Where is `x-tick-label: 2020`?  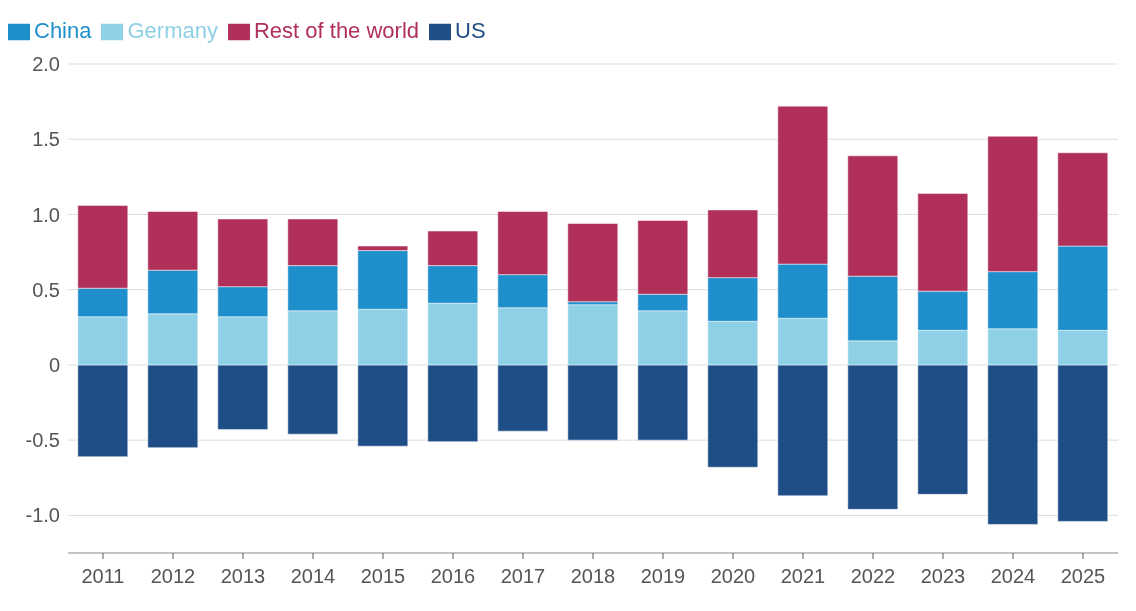 x-tick-label: 2020 is located at coordinates (733, 576).